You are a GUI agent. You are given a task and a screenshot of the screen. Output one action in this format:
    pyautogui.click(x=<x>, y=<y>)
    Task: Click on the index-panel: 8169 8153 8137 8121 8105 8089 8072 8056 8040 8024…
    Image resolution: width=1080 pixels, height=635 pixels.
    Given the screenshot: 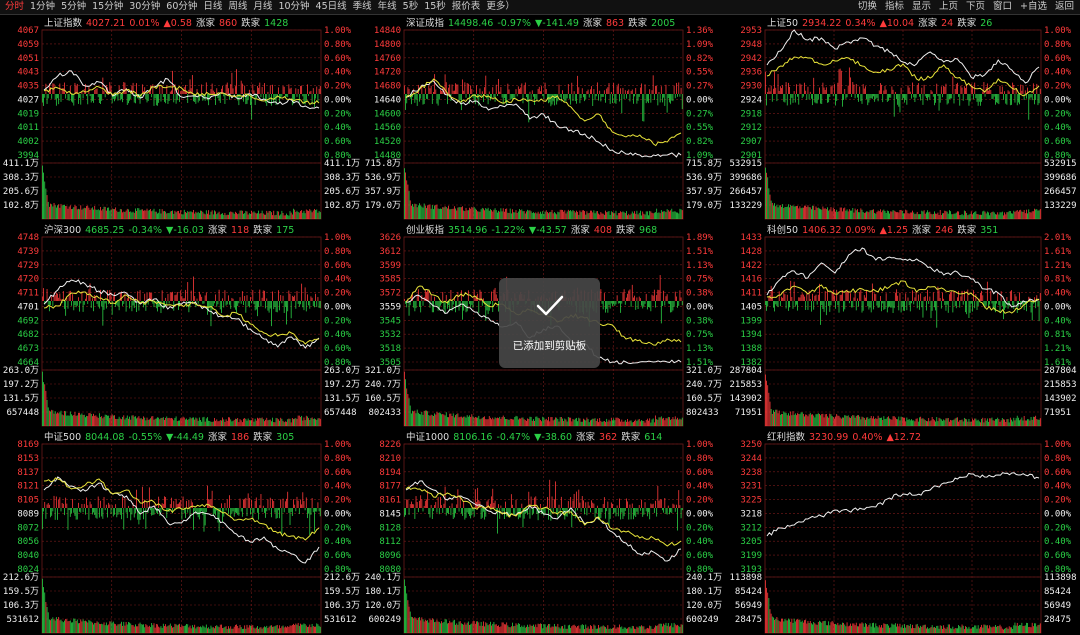 What is the action you would take?
    pyautogui.click(x=180, y=531)
    